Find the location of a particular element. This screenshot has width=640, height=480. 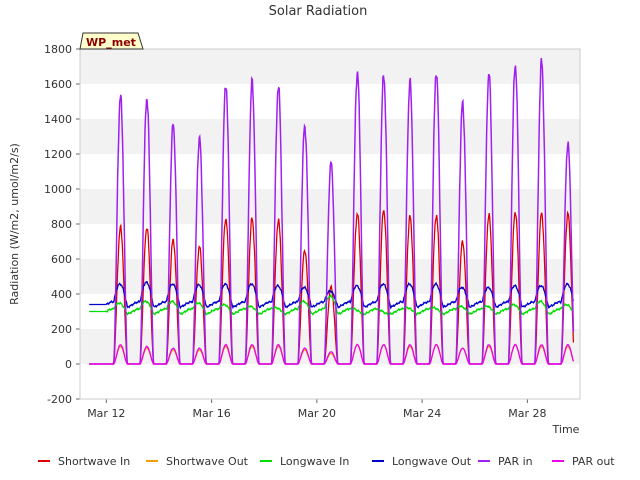

y-tick-label: 1200 is located at coordinates (58, 154).